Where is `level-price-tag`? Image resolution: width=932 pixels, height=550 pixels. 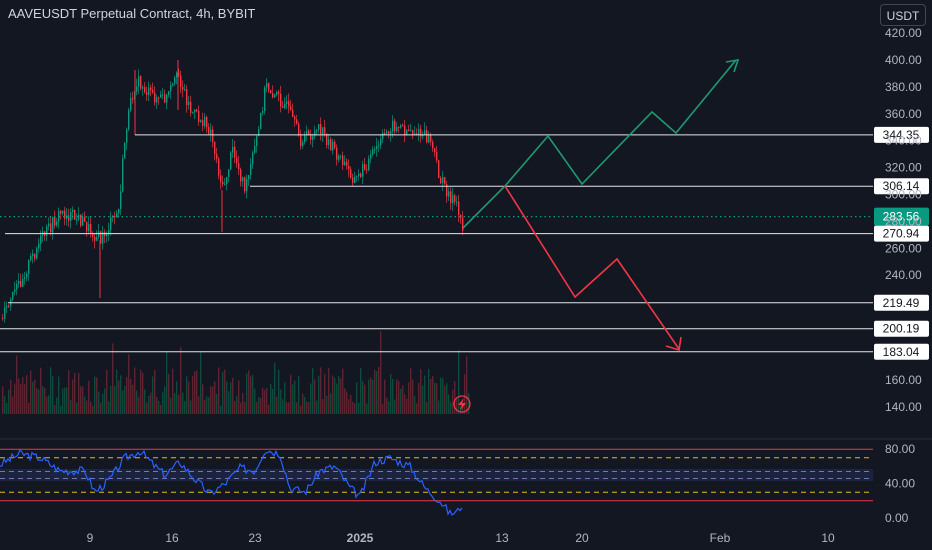 level-price-tag is located at coordinates (901, 351).